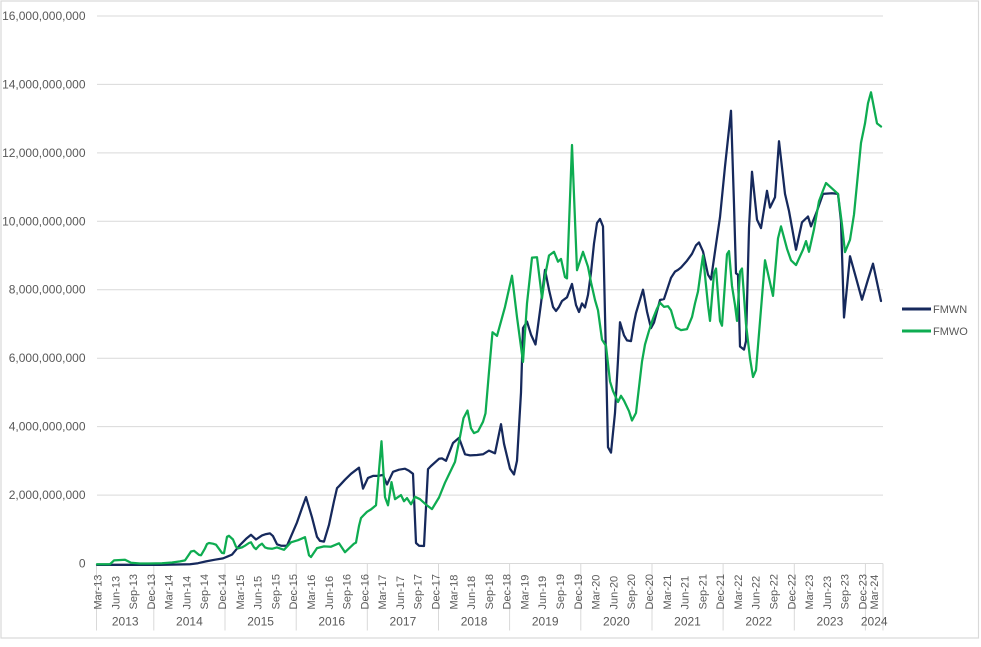 This screenshot has height=647, width=981. Describe the element at coordinates (294, 591) in the screenshot. I see `svg-text: Dec-15` at that location.